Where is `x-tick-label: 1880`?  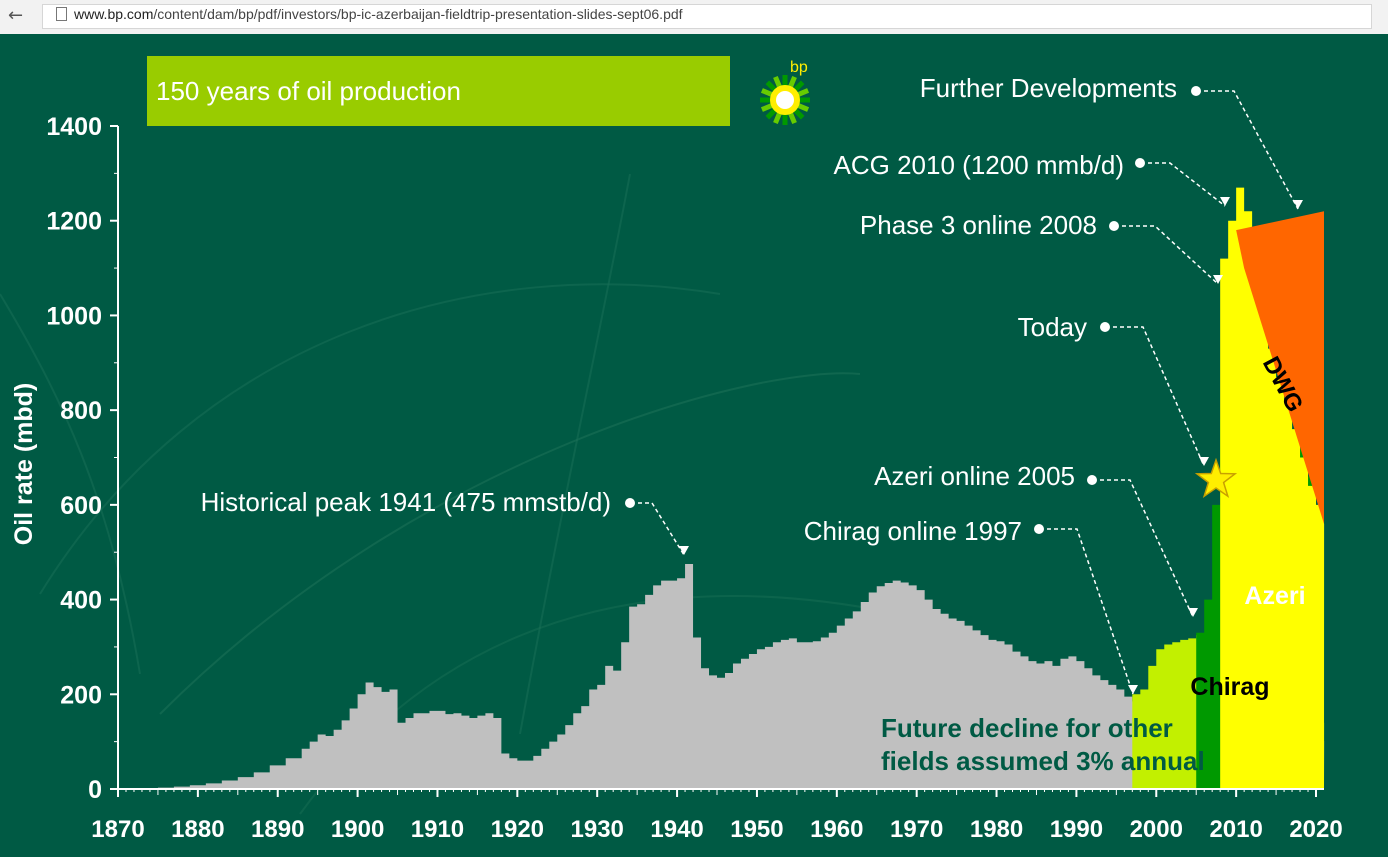
x-tick-label: 1880 is located at coordinates (197, 829).